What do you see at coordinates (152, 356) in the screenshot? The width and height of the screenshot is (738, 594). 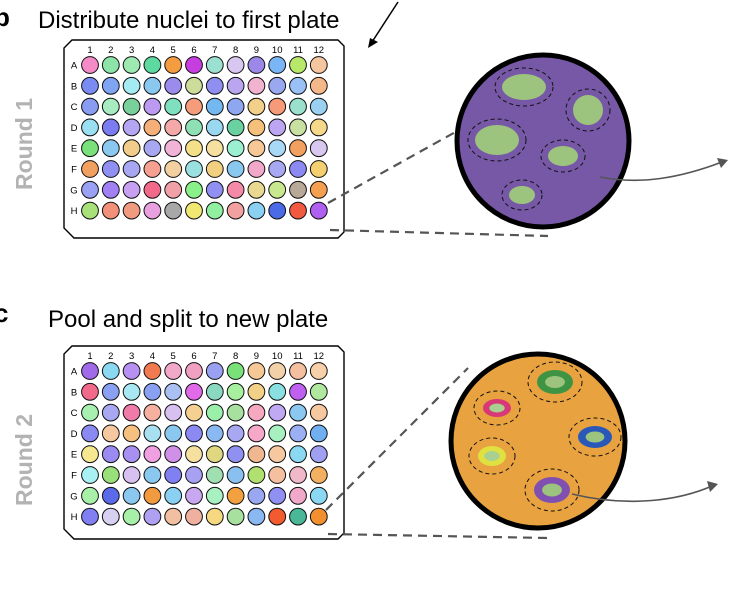 I see `column-label: 4` at bounding box center [152, 356].